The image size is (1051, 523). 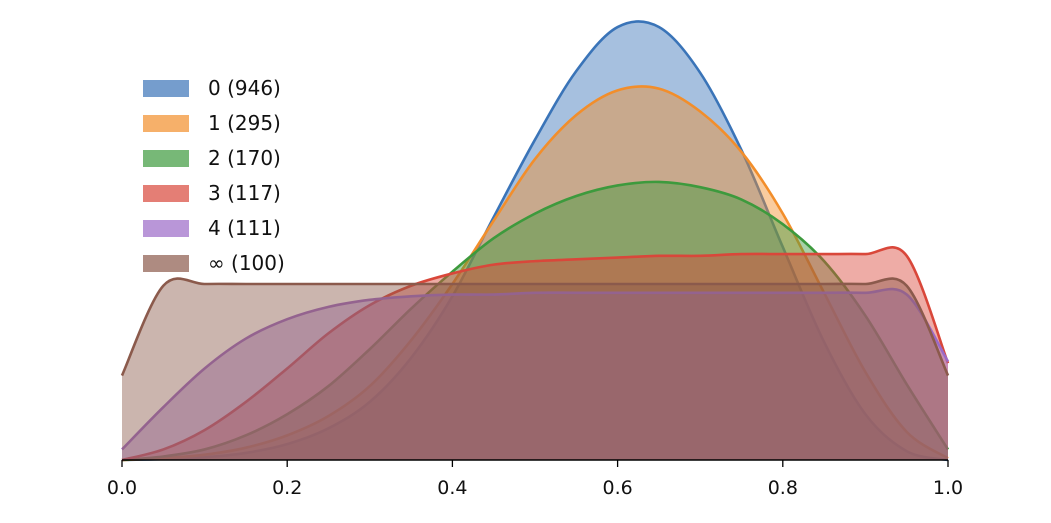 What do you see at coordinates (452, 488) in the screenshot?
I see `x-tick-label-2: 0.4` at bounding box center [452, 488].